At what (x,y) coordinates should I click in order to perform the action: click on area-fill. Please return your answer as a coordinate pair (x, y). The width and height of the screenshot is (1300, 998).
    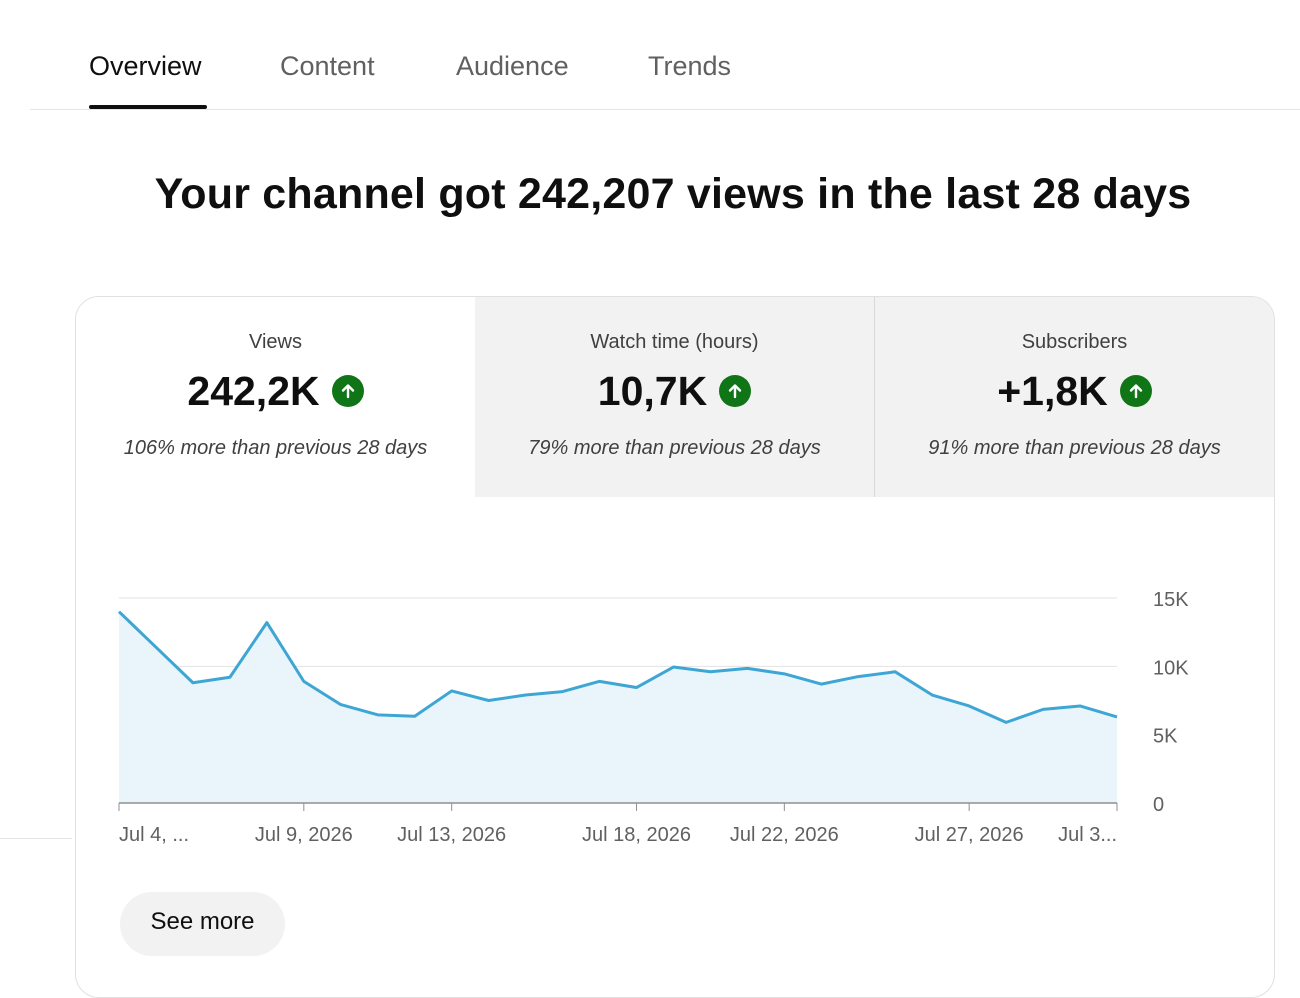
    Looking at the image, I should click on (618, 707).